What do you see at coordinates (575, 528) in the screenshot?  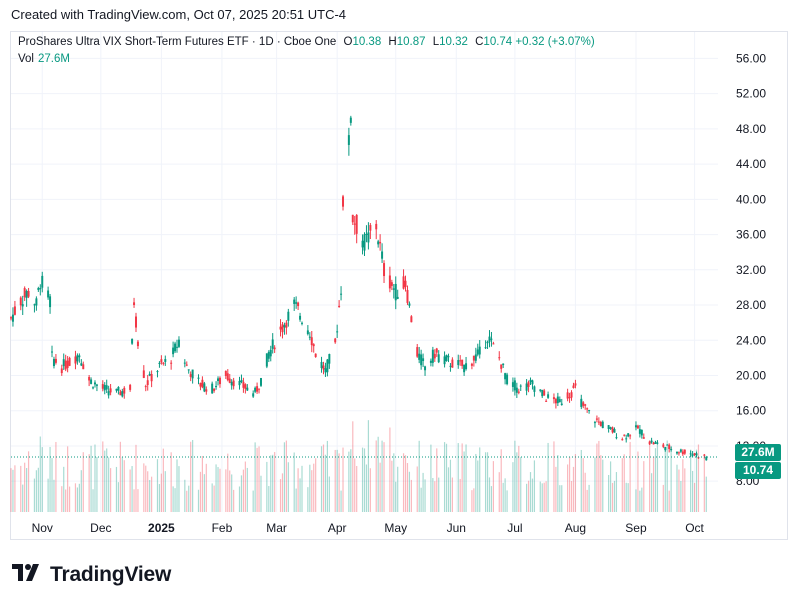 I see `x-tick-label: Aug` at bounding box center [575, 528].